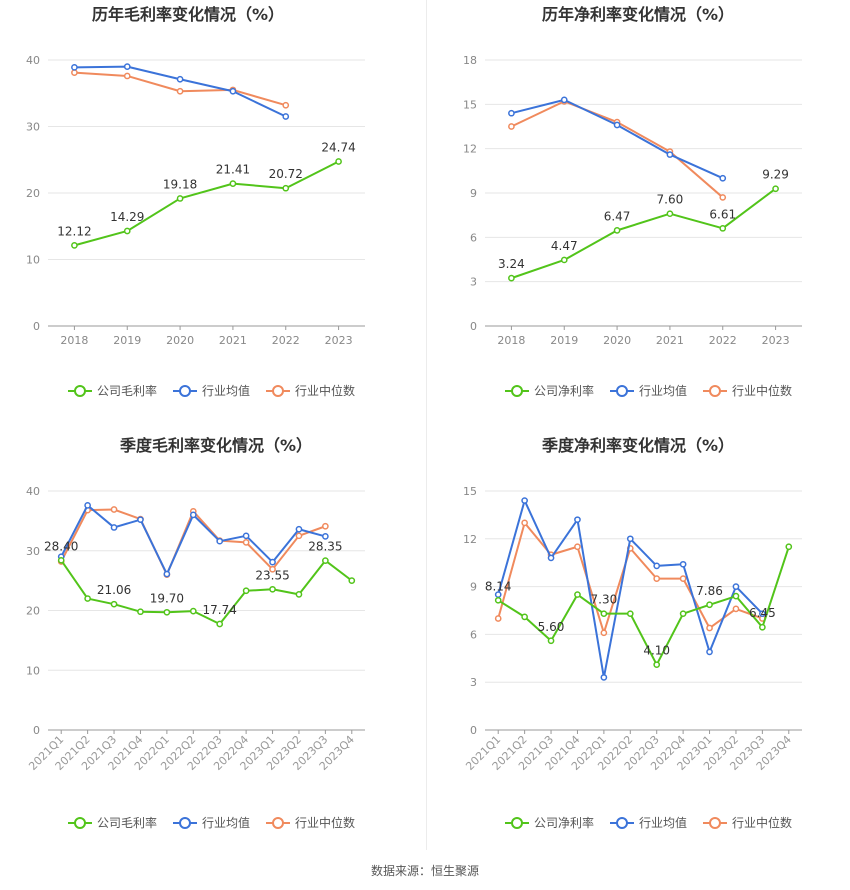  What do you see at coordinates (709, 591) in the screenshot?
I see `data-label: 7.86` at bounding box center [709, 591].